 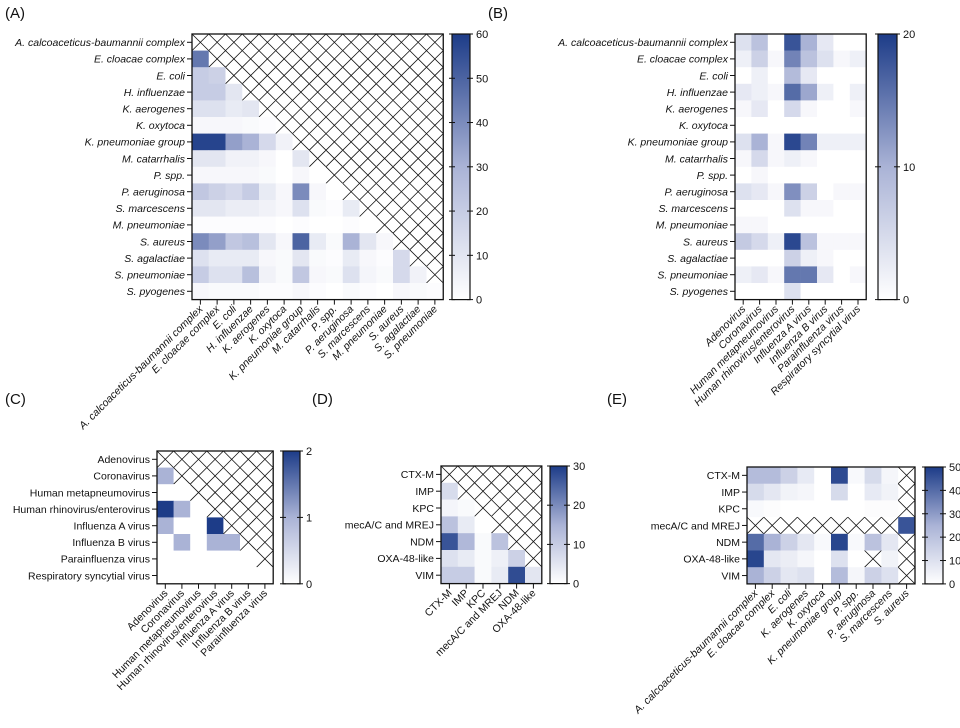 I want to click on row-label: M. catarrhalis, so click(x=697, y=159).